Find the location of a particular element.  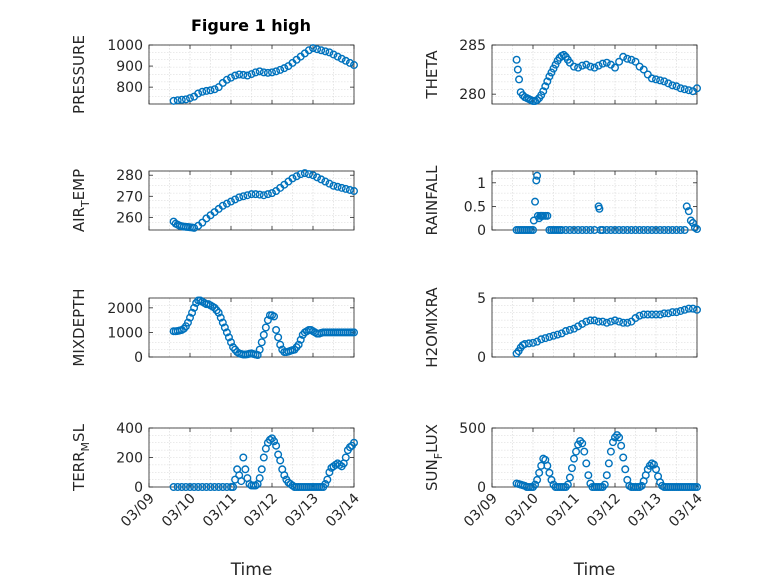

x-tick-label: 03/14 is located at coordinates (343, 510).